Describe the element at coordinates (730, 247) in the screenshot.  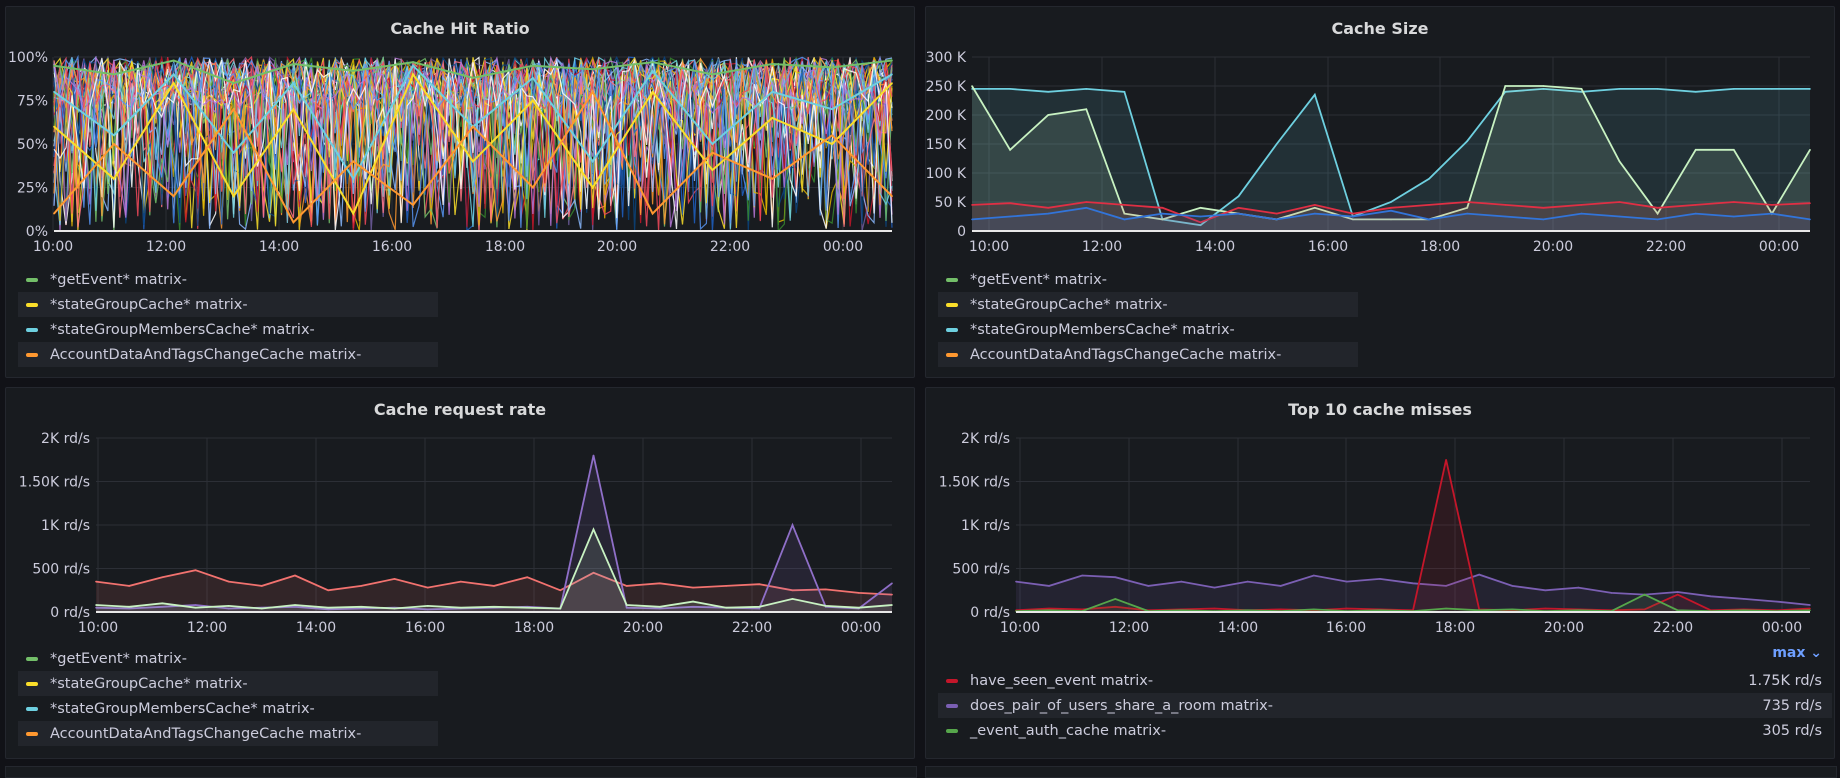
I see `x-tick-label: 22:00` at that location.